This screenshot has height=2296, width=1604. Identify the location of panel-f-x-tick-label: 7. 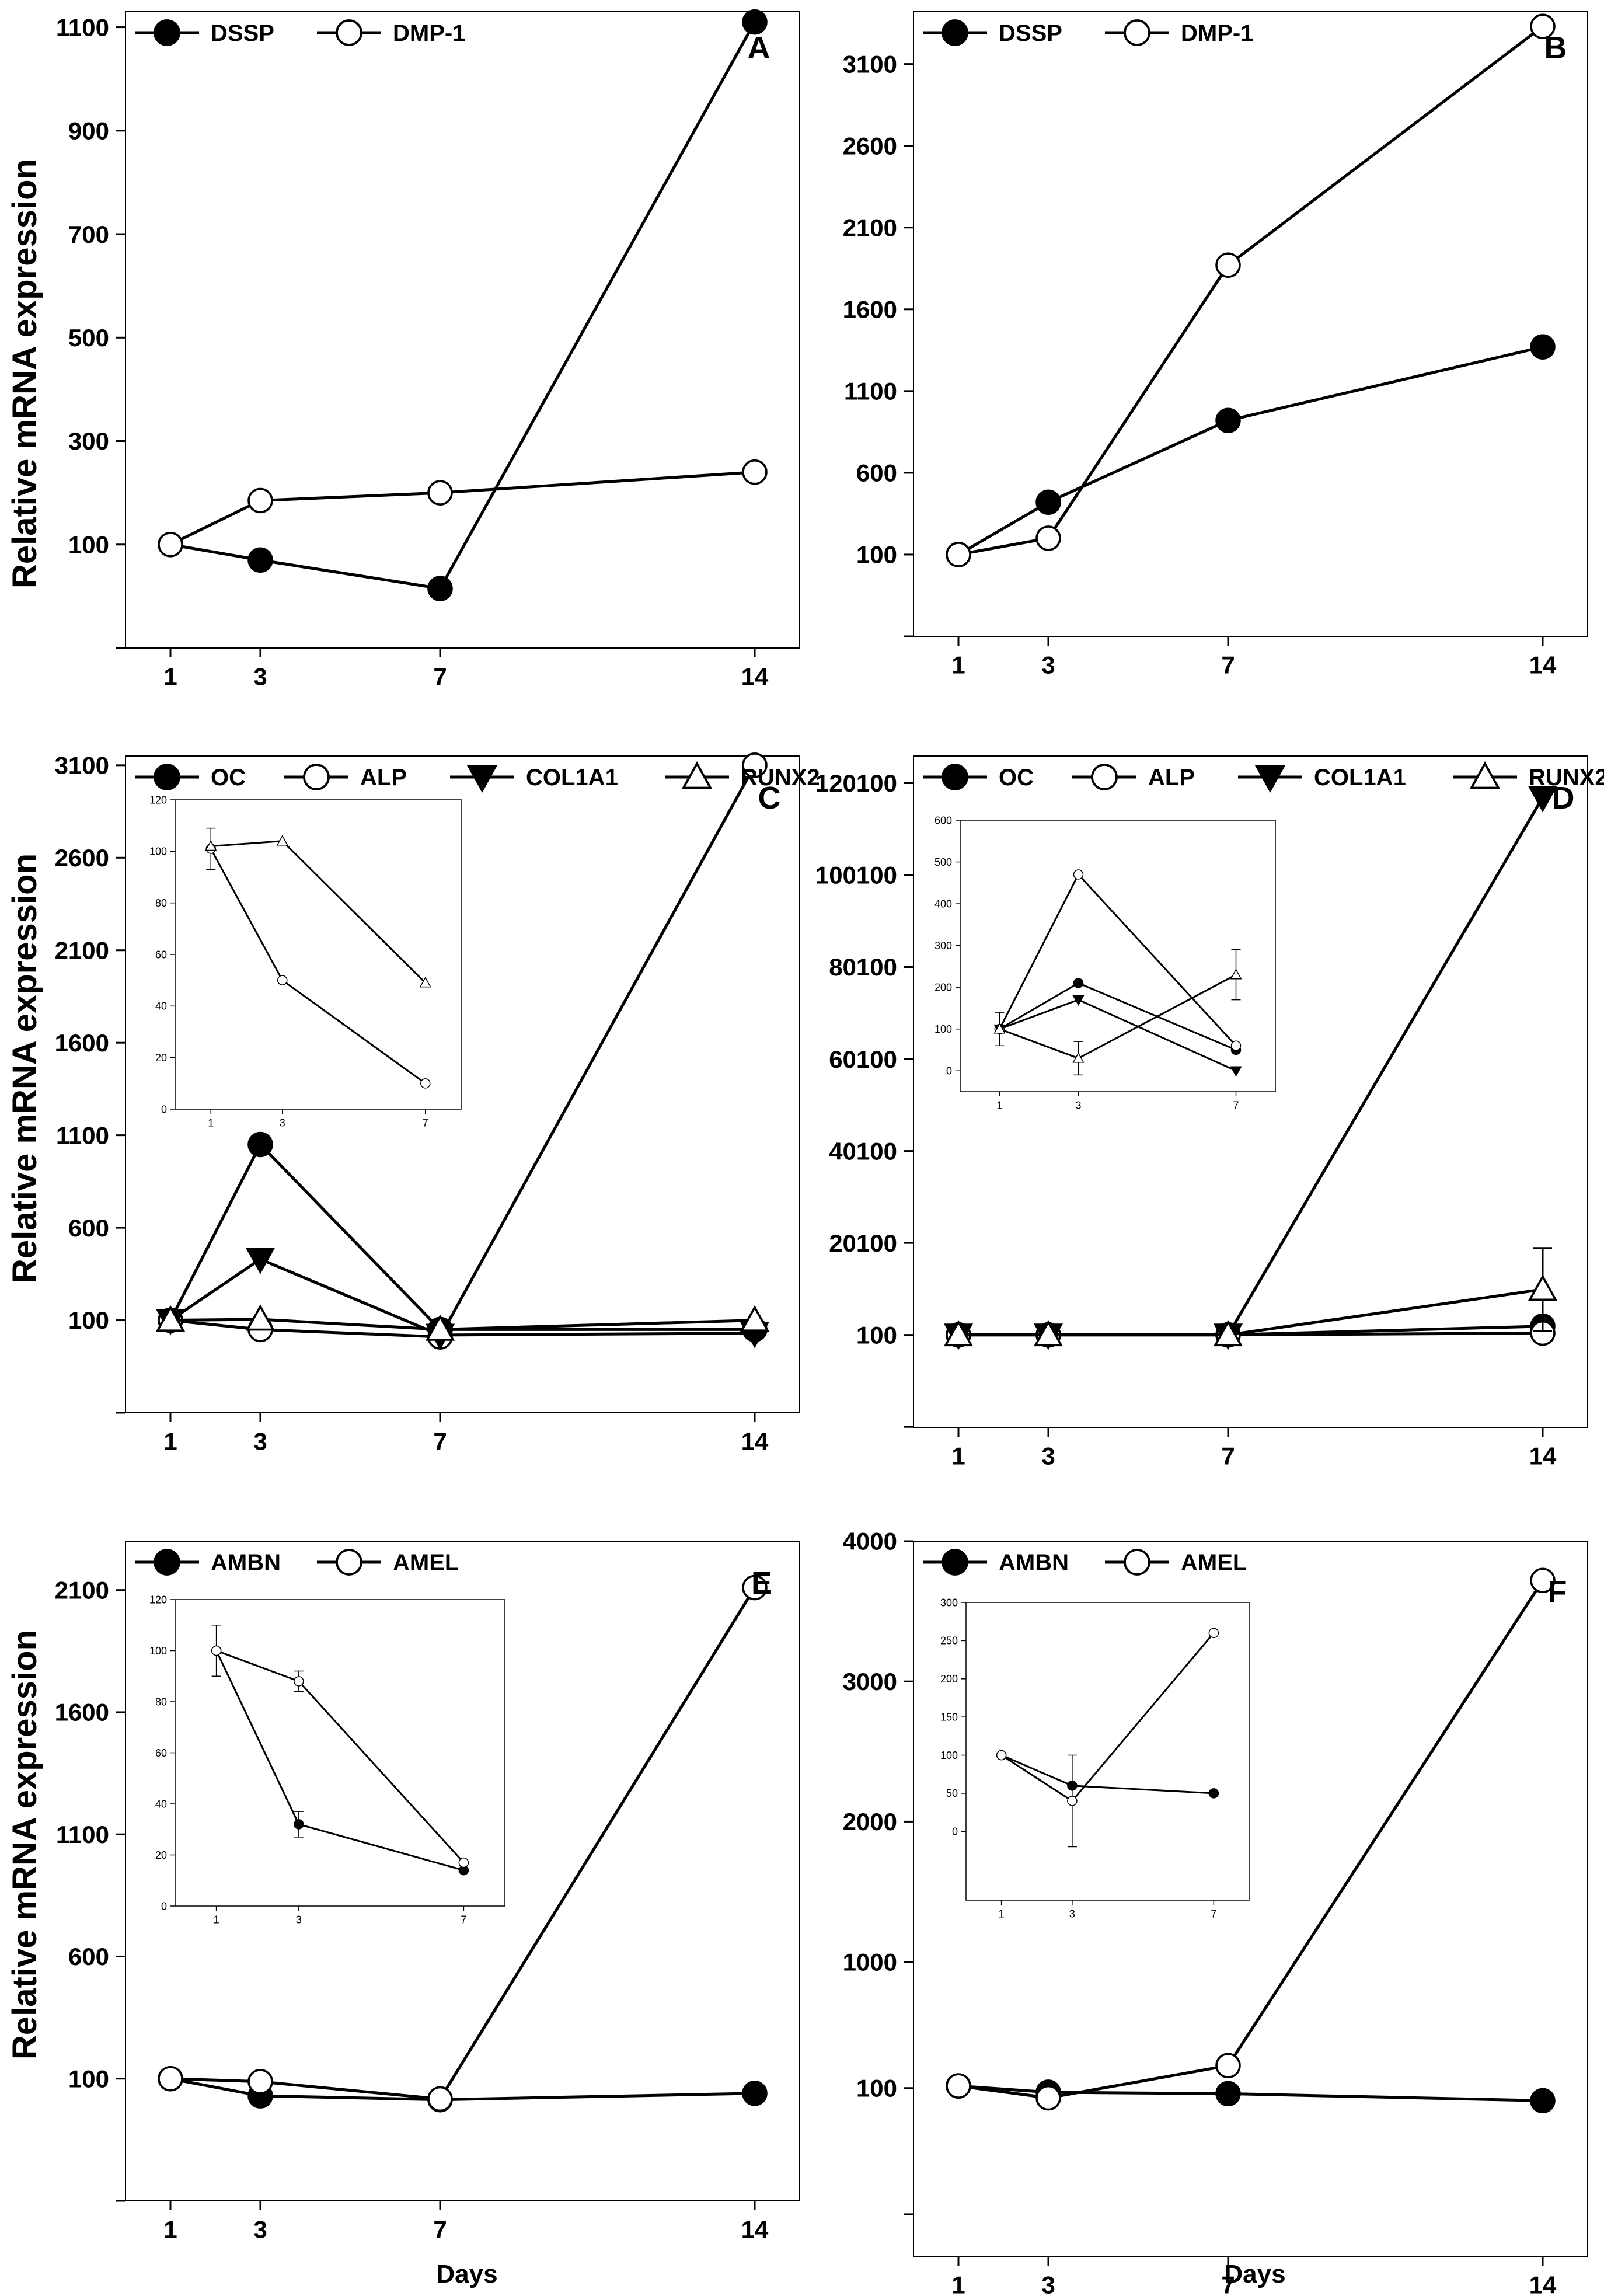
(1228, 2284).